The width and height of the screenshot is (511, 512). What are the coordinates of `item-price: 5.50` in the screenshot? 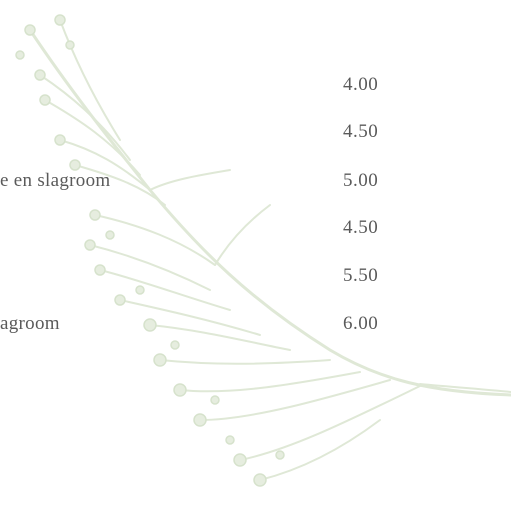 It's located at (361, 275).